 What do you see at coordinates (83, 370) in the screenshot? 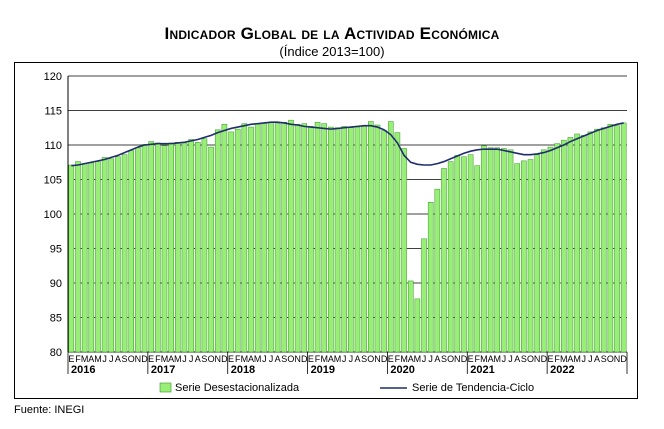
I see `year-tick-label: 2016` at bounding box center [83, 370].